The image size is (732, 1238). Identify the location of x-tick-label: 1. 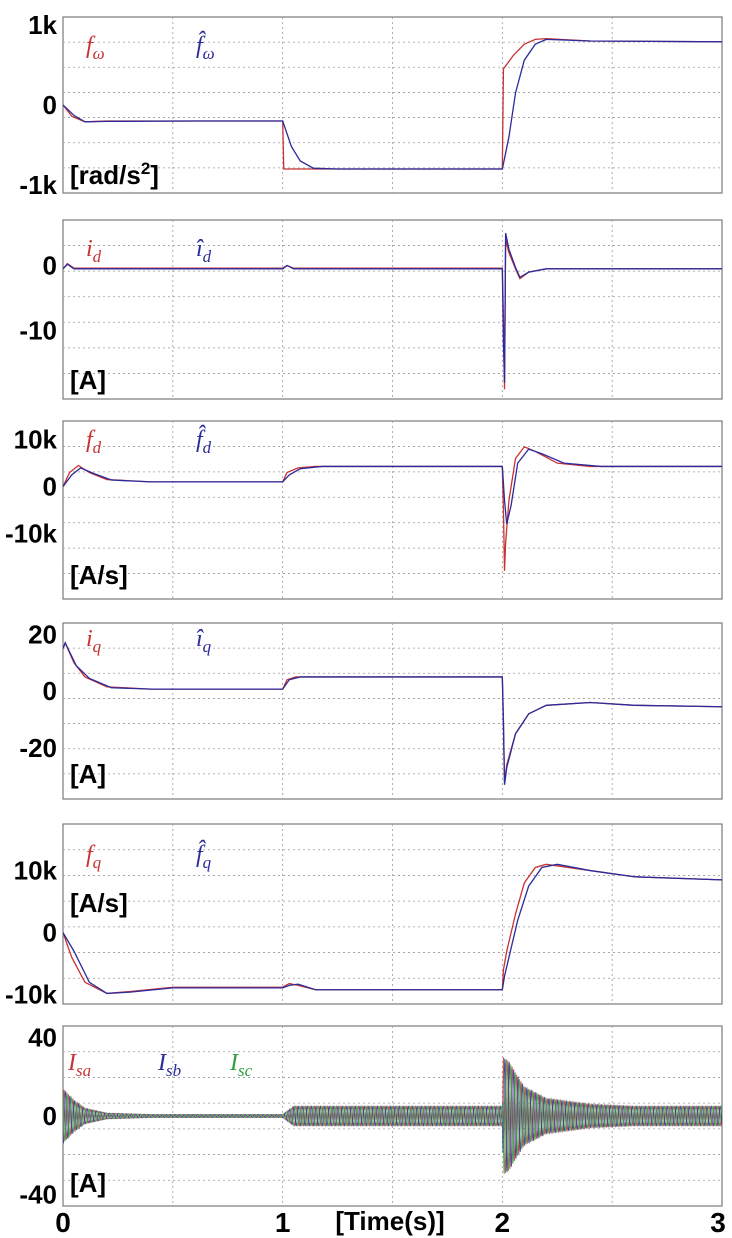
(283, 1222).